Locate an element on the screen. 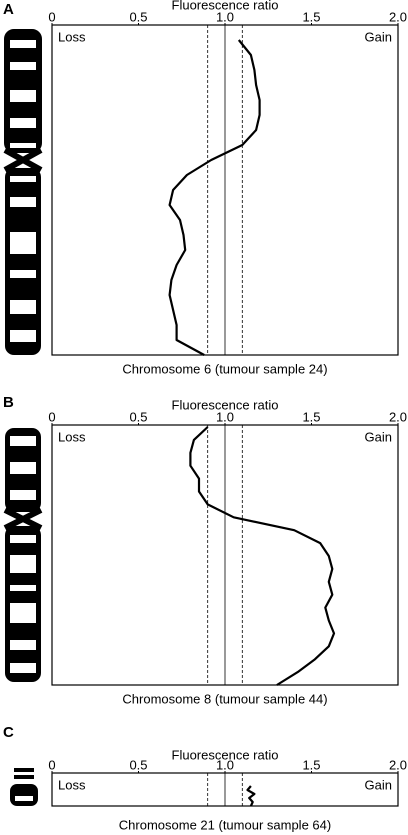 This screenshot has width=408, height=835. panel-label: A is located at coordinates (8, 9).